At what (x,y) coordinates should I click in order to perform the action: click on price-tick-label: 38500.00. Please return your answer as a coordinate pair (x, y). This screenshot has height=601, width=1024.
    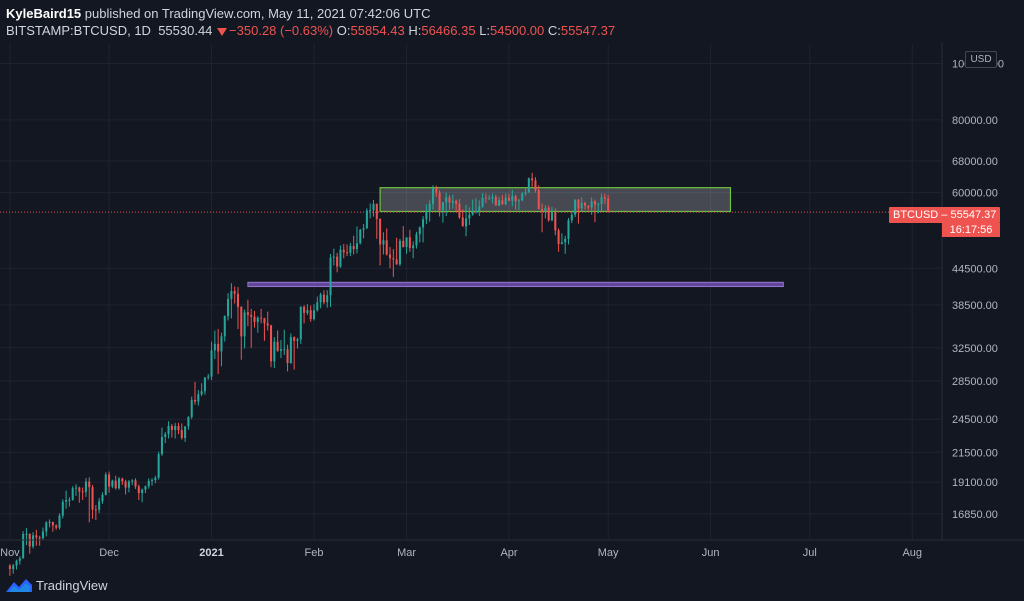
    Looking at the image, I should click on (975, 306).